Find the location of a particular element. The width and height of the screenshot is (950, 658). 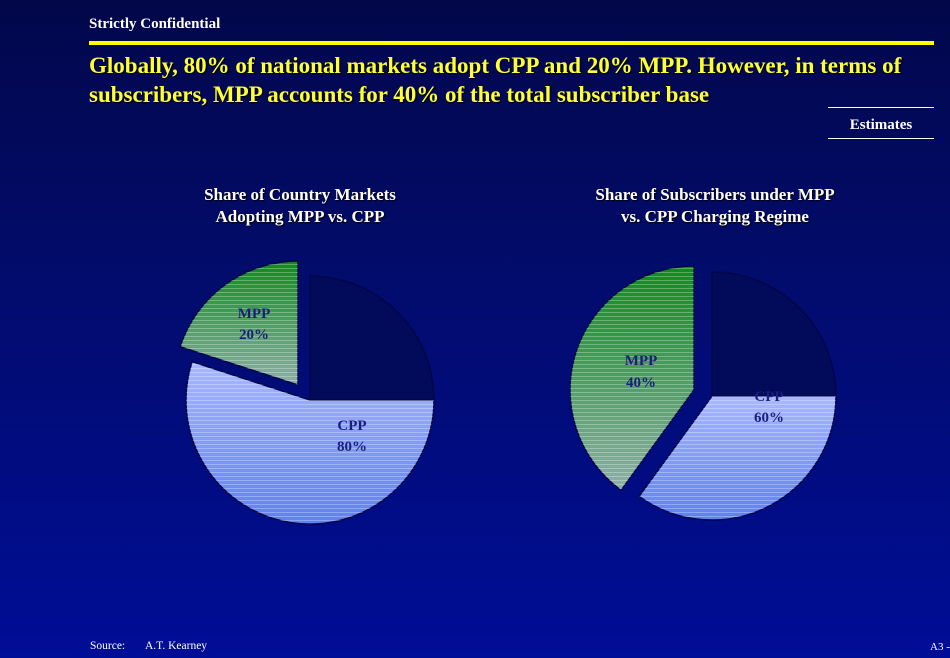

chart2-mpp-value: 40% is located at coordinates (641, 383).